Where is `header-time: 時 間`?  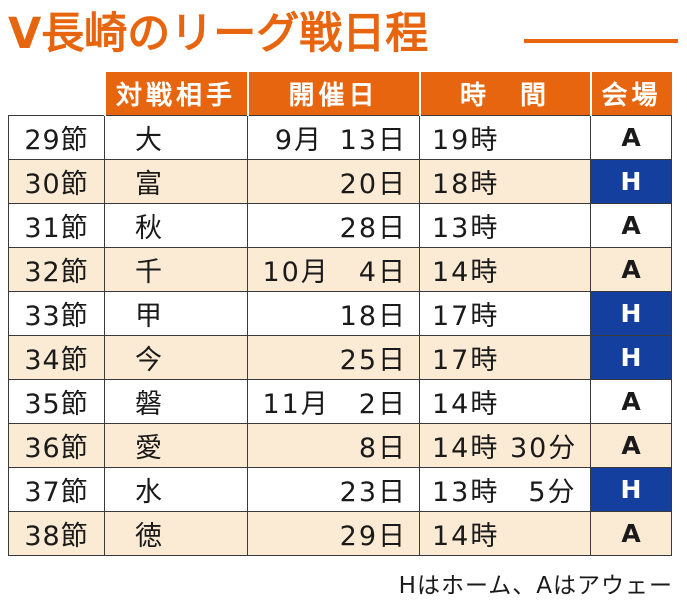 header-time: 時 間 is located at coordinates (504, 94).